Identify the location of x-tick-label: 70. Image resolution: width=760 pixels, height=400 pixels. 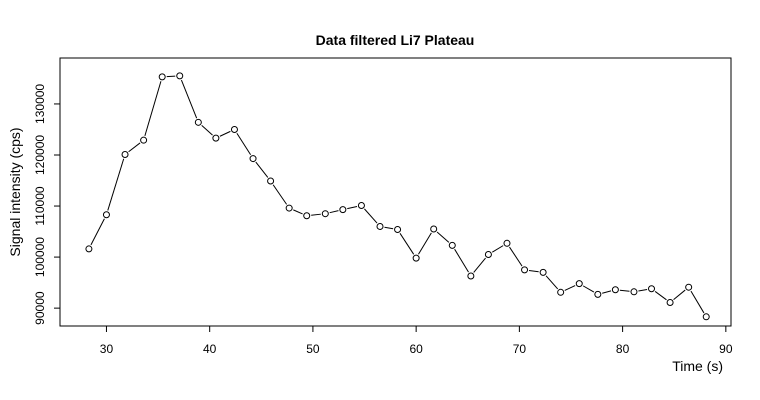
(520, 349).